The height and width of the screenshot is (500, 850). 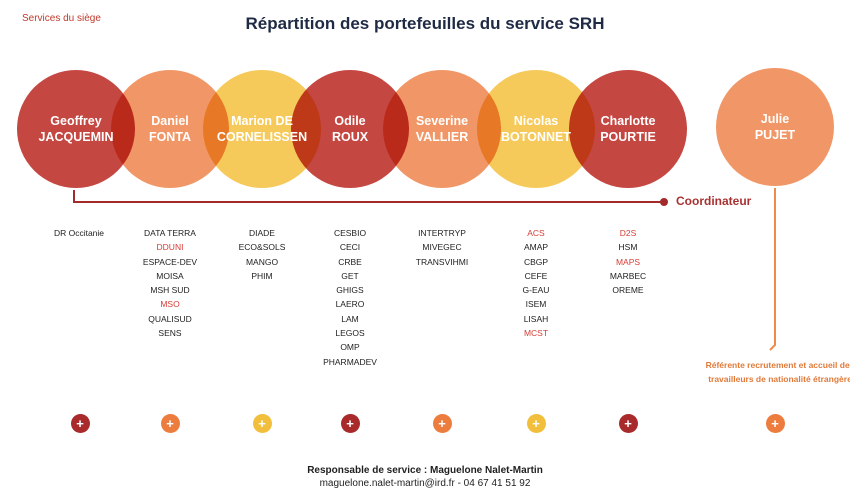 I want to click on portfolio-item: DR Occitanie, so click(x=79, y=233).